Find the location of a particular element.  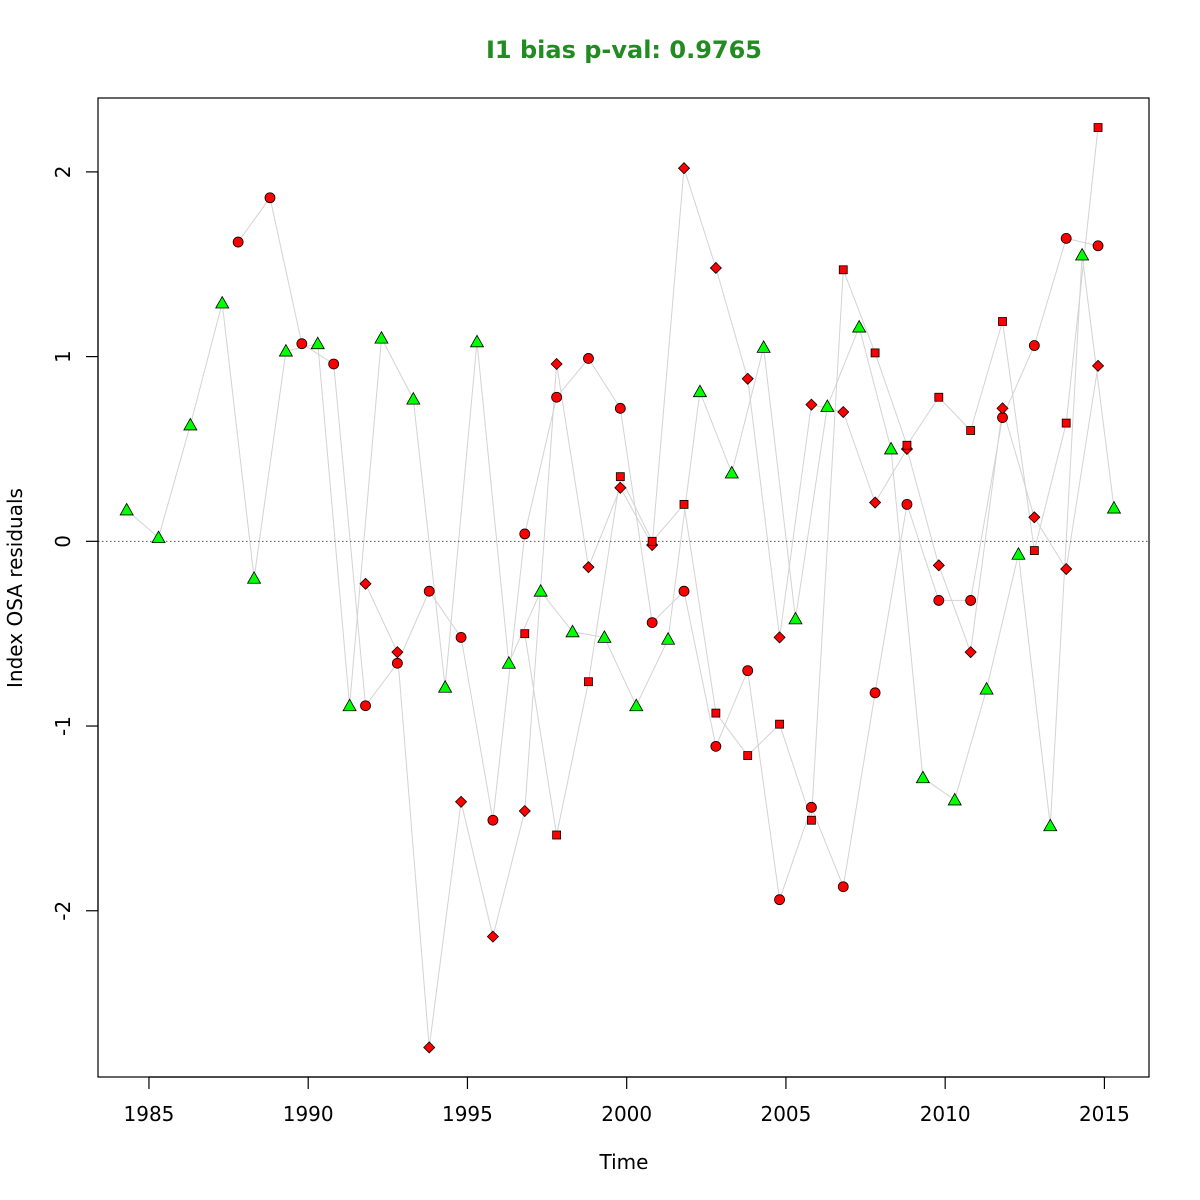

y-tick-label: -2 is located at coordinates (63, 911).